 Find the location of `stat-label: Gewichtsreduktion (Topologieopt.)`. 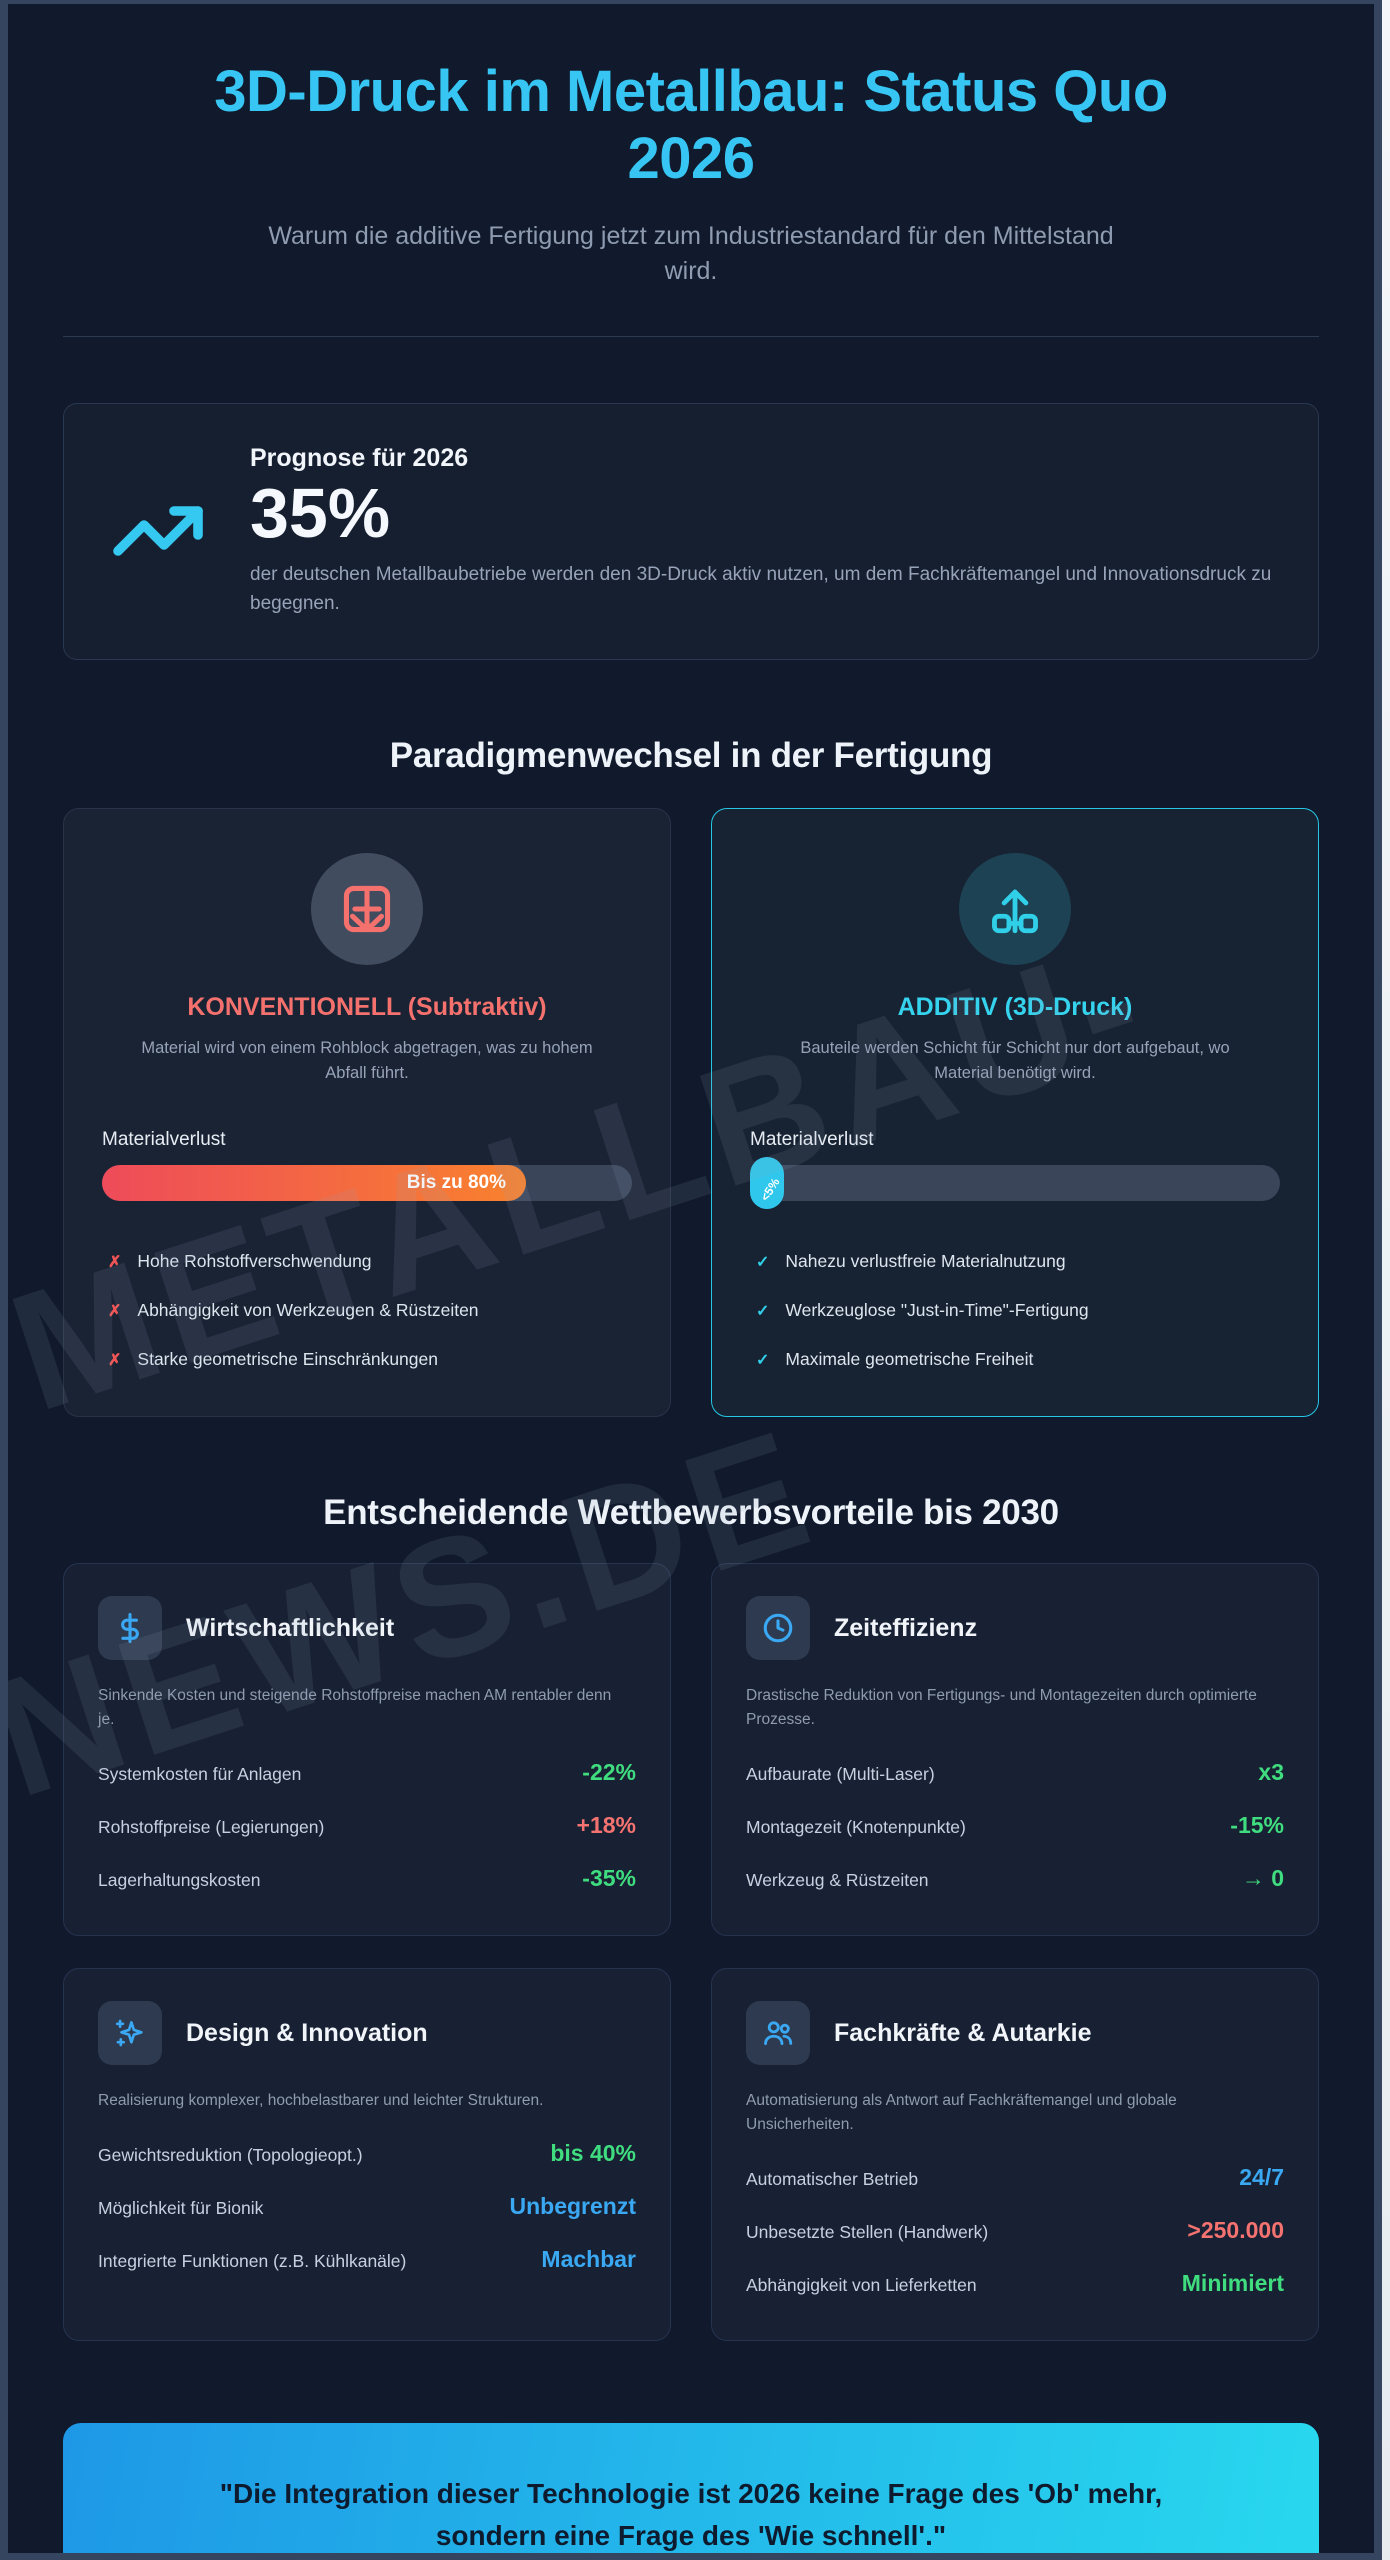

stat-label: Gewichtsreduktion (Topologieopt.) is located at coordinates (230, 2155).